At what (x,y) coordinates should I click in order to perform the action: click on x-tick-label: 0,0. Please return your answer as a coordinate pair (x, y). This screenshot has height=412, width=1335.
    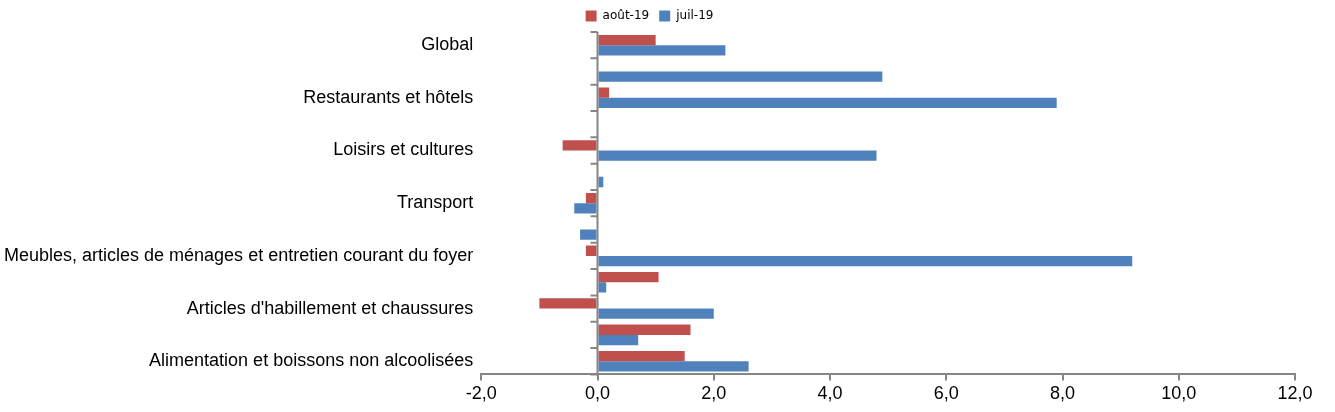
    Looking at the image, I should click on (598, 393).